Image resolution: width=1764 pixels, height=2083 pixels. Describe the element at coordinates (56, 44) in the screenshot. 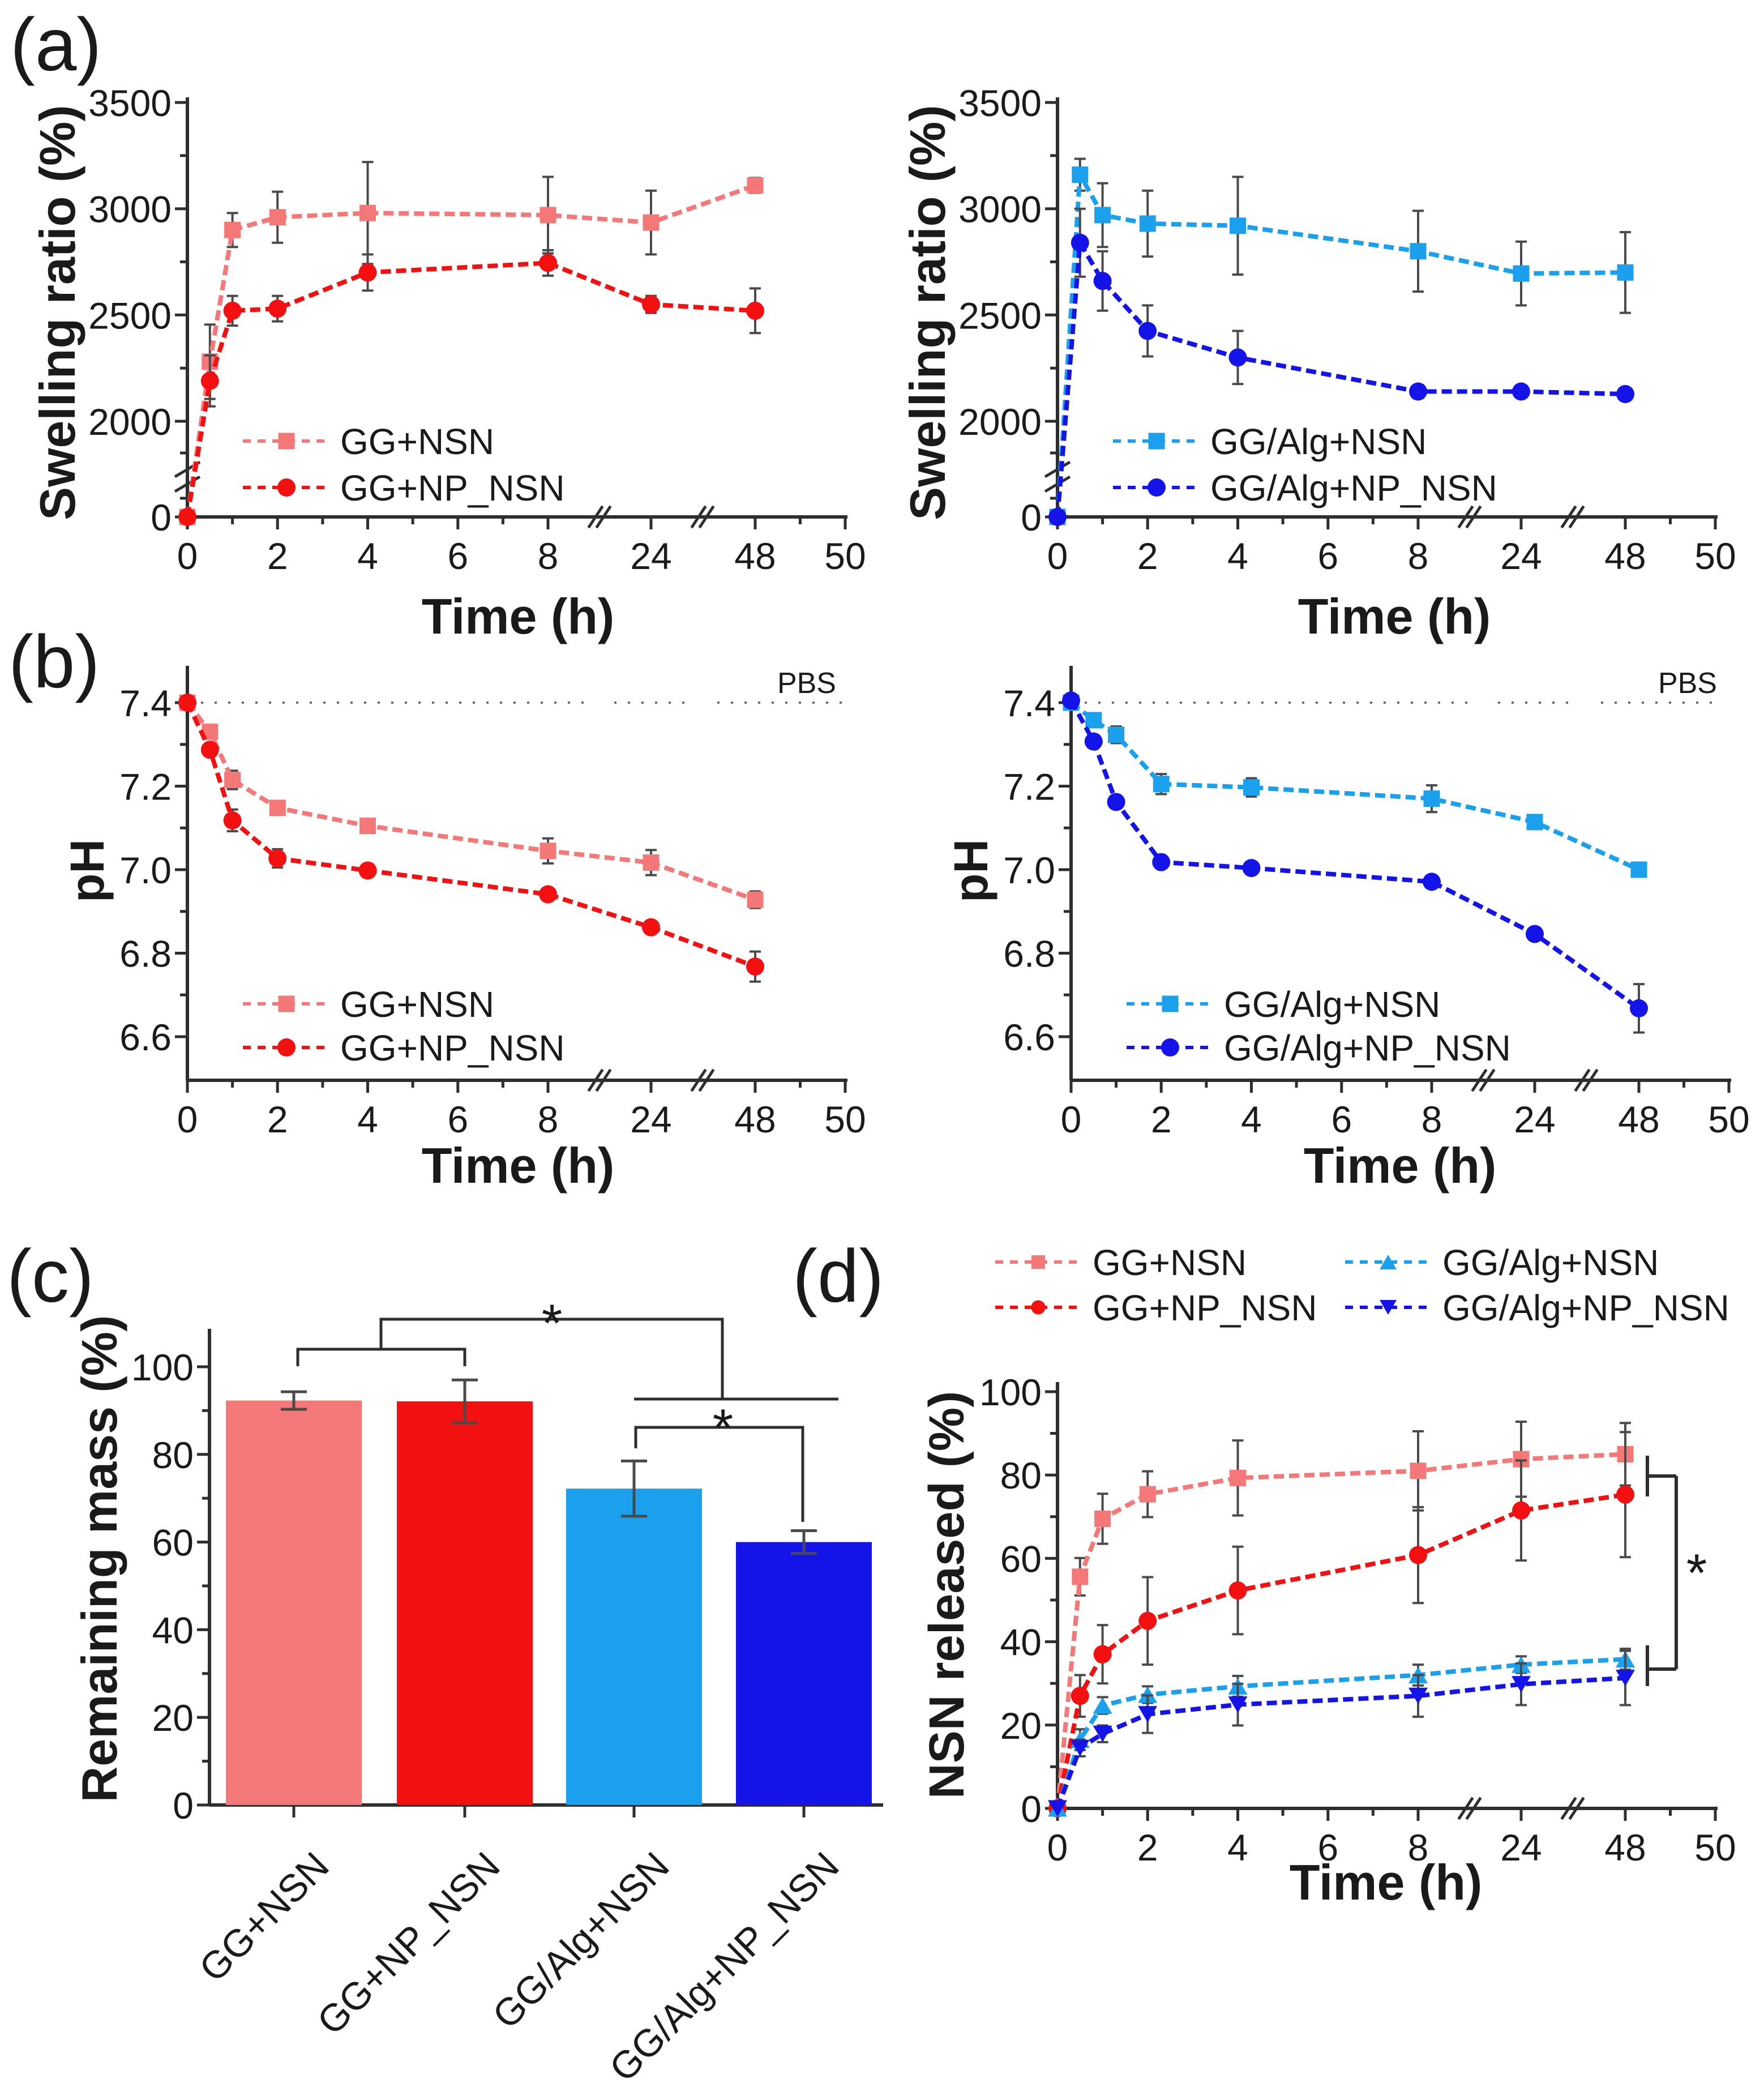

I see `svg-text: (a)` at that location.